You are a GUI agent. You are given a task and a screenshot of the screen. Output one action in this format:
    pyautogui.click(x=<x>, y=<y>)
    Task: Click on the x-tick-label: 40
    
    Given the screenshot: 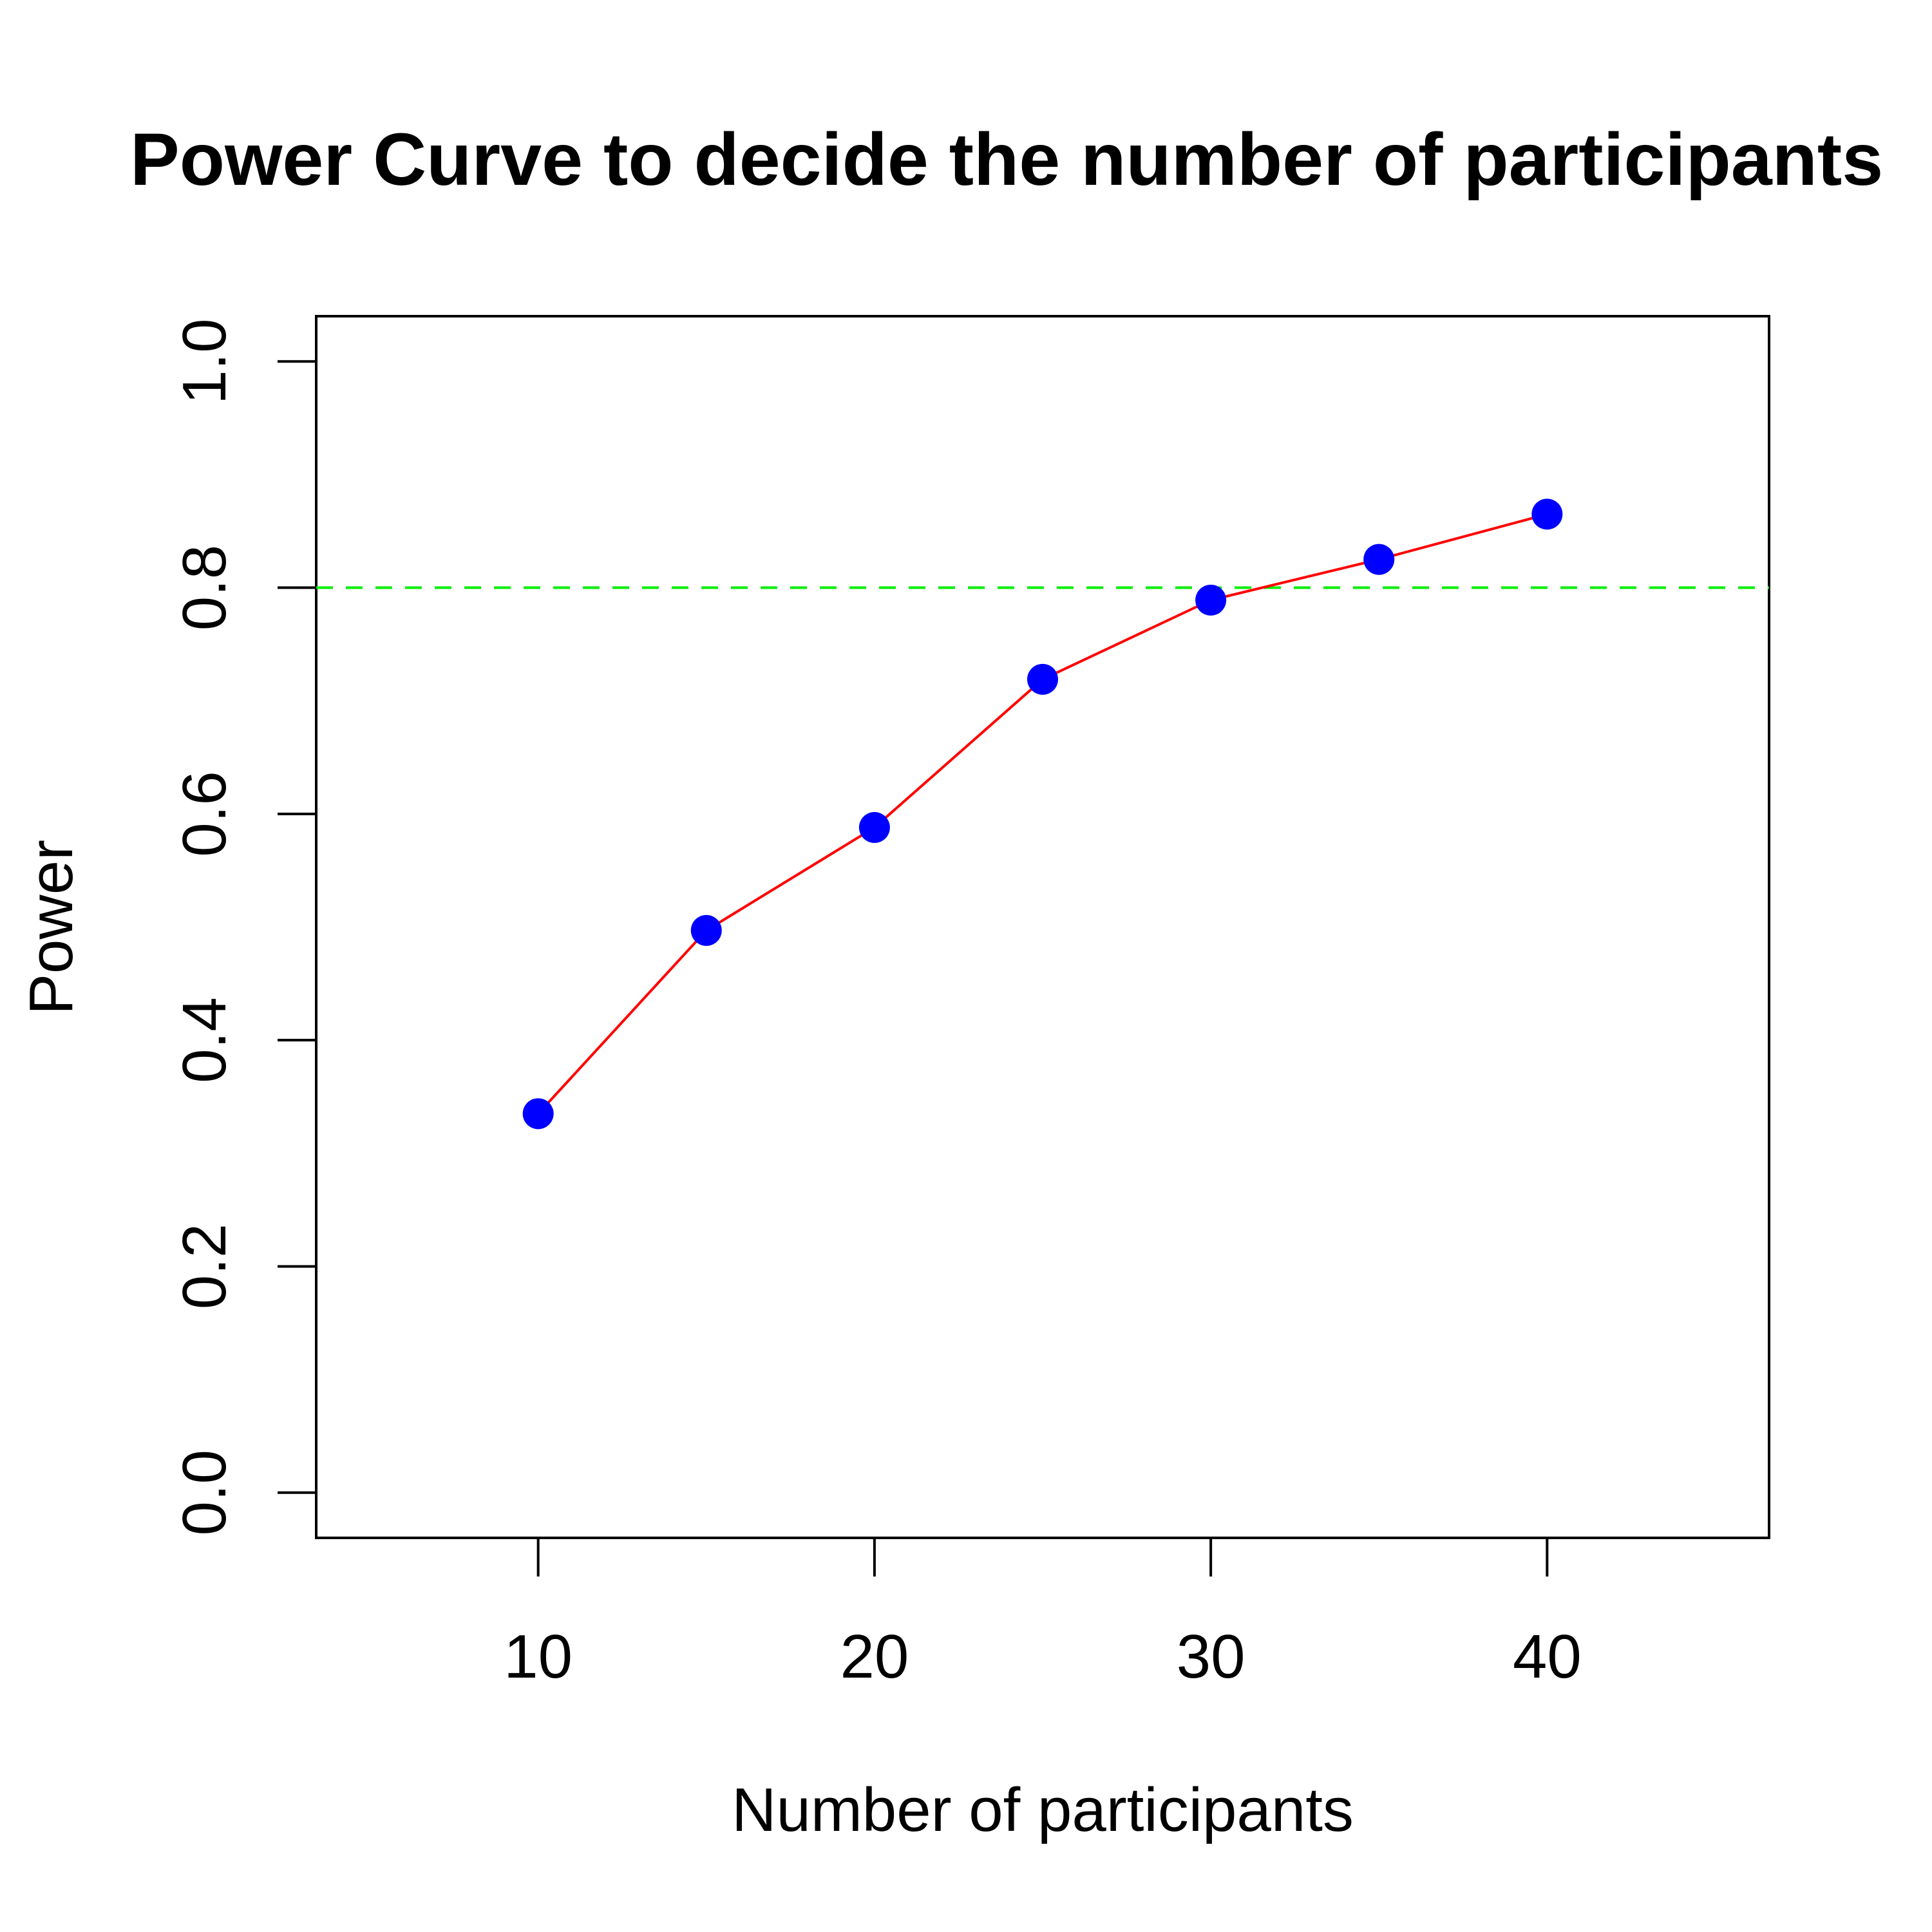 What is the action you would take?
    pyautogui.click(x=1547, y=1657)
    